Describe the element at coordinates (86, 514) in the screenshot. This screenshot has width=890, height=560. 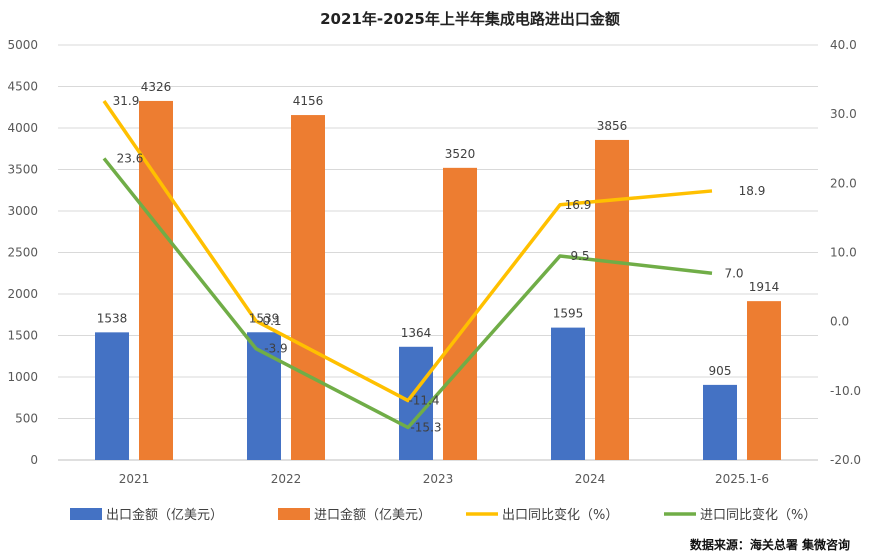
I see `legend-swatch-export` at that location.